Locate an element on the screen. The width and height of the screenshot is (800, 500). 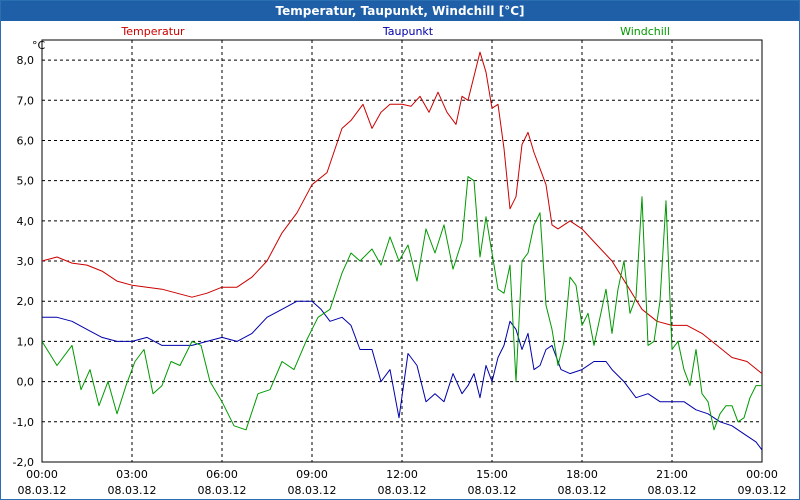
x-tick-date-3: 08.03.12 is located at coordinates (312, 490).